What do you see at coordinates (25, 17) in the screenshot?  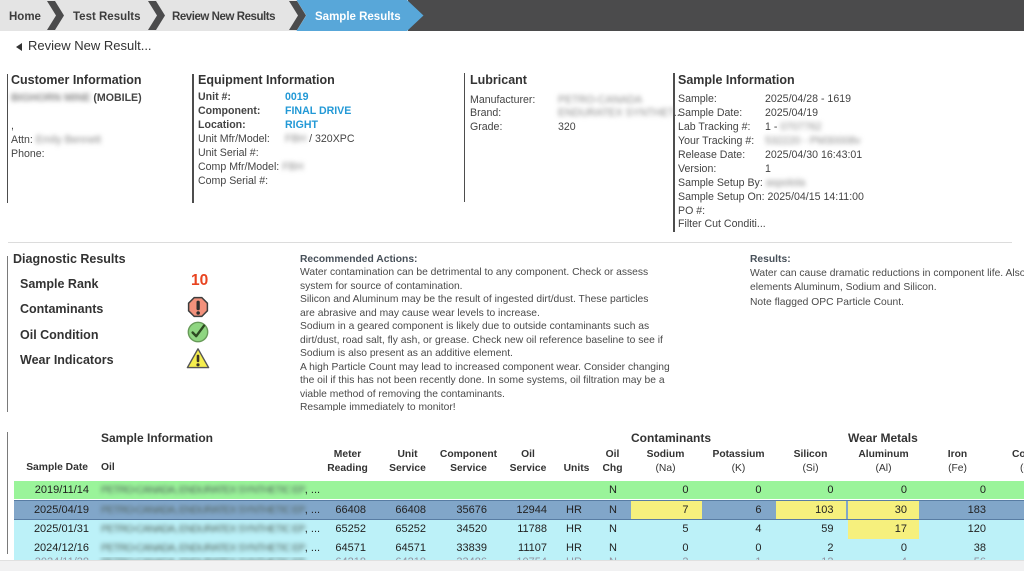 I see `svg-text: Home` at bounding box center [25, 17].